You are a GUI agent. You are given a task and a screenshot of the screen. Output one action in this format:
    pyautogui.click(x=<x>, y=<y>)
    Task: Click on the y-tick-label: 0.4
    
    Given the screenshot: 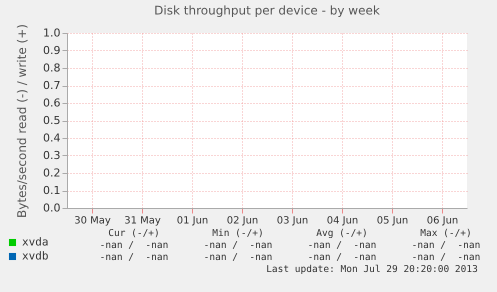 What is the action you would take?
    pyautogui.click(x=51, y=138)
    